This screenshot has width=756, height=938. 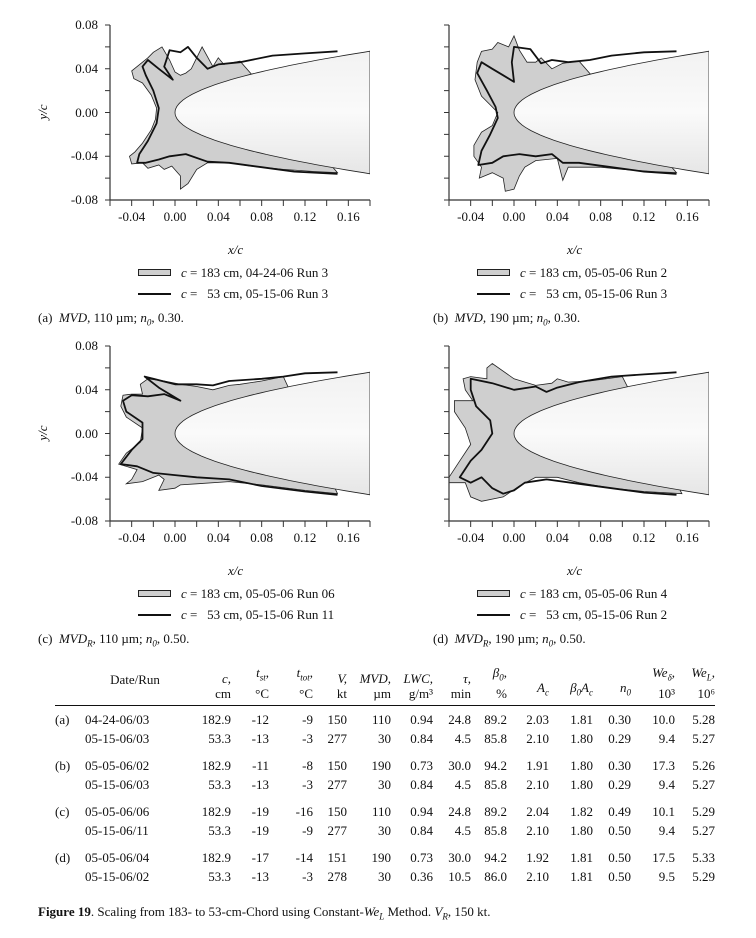 What do you see at coordinates (703, 683) in the screenshot?
I see `table-header-cell: WeL, 10⁶` at bounding box center [703, 683].